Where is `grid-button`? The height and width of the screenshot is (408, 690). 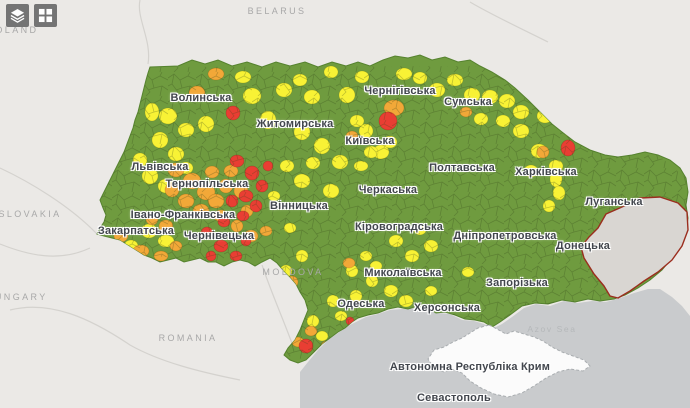 grid-button is located at coordinates (45, 15).